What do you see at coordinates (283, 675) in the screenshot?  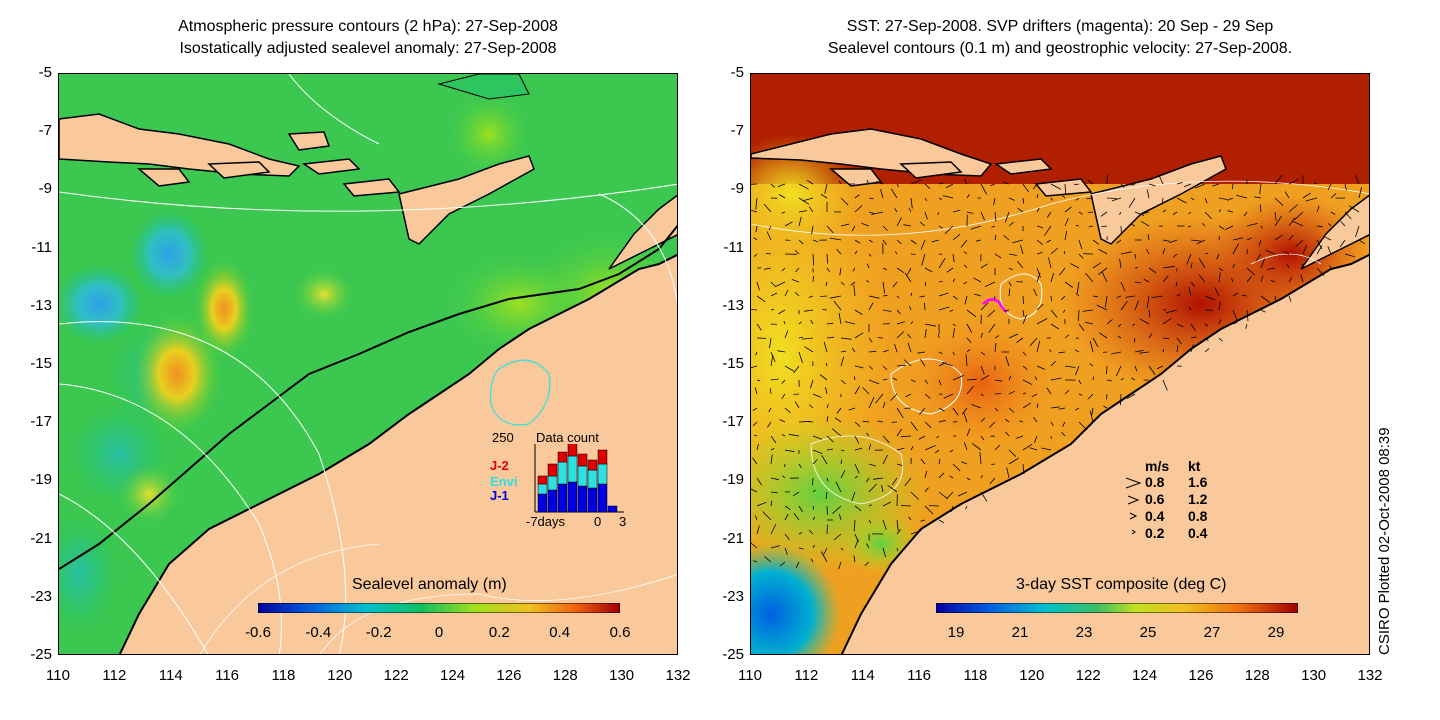 I see `x-tick-label: 118` at bounding box center [283, 675].